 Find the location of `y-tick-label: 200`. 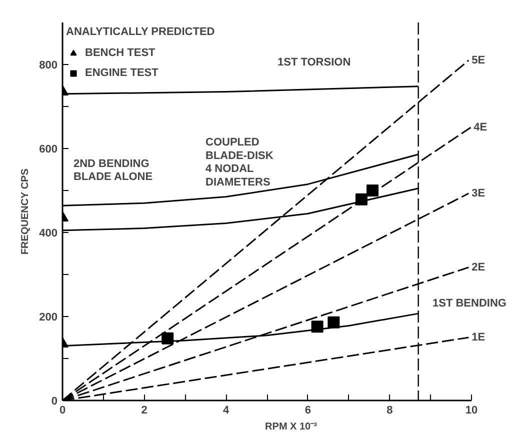

y-tick-label: 200 is located at coordinates (48, 318).